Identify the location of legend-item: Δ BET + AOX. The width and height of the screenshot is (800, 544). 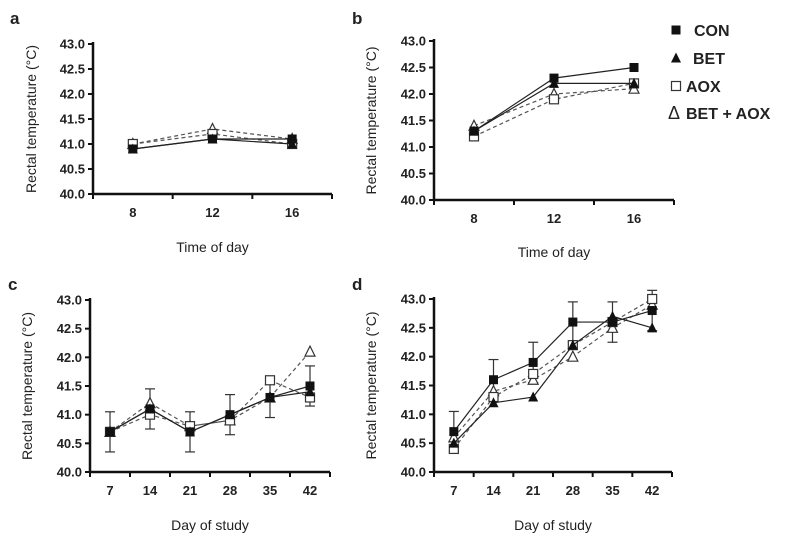
(719, 113).